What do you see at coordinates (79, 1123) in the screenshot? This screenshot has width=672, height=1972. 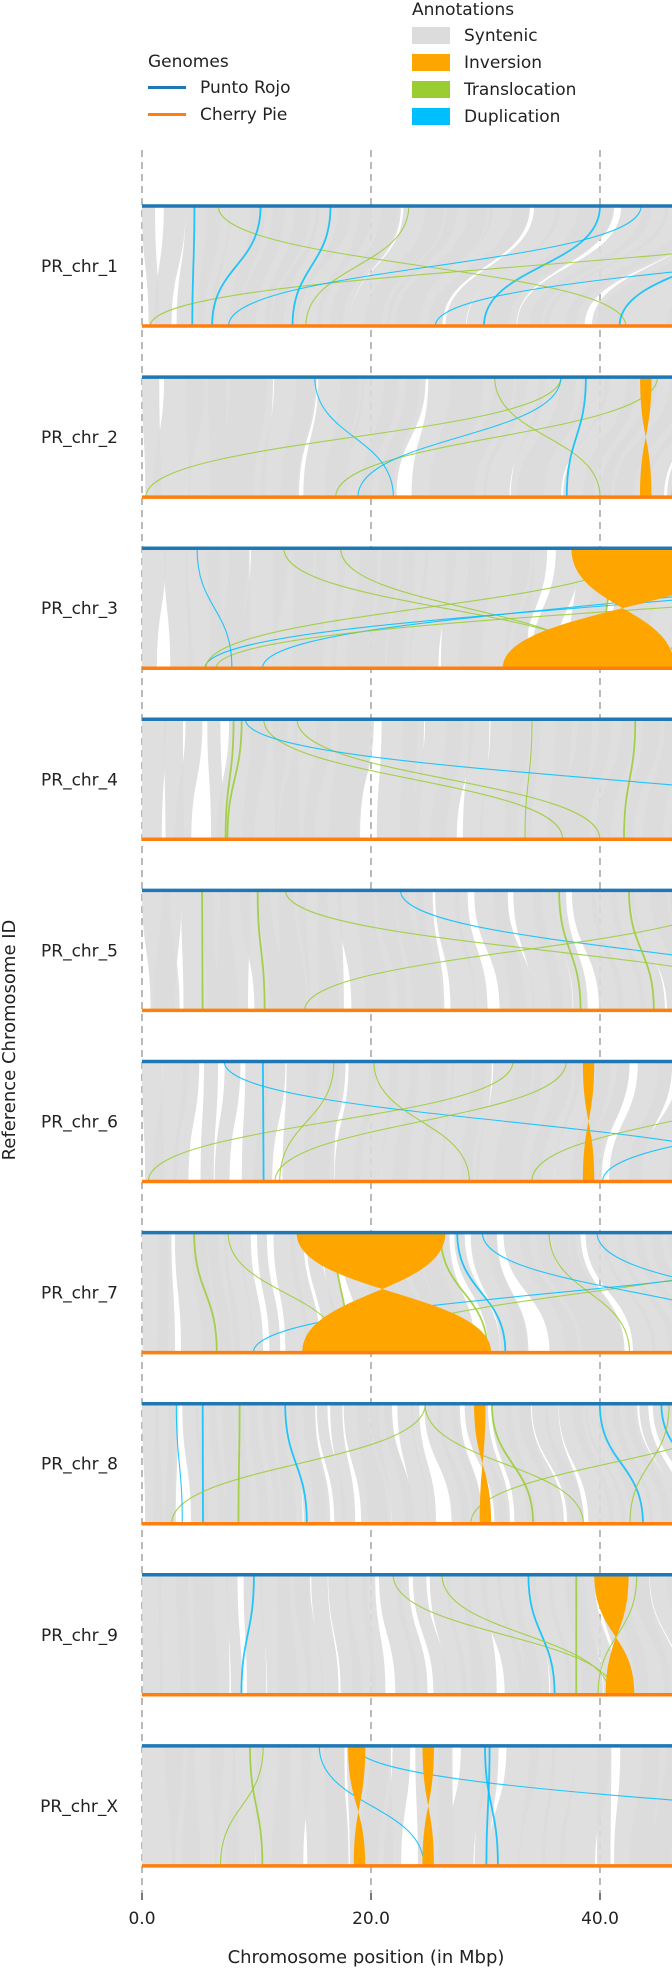 I see `chromosome-label: PR_chr_6` at bounding box center [79, 1123].